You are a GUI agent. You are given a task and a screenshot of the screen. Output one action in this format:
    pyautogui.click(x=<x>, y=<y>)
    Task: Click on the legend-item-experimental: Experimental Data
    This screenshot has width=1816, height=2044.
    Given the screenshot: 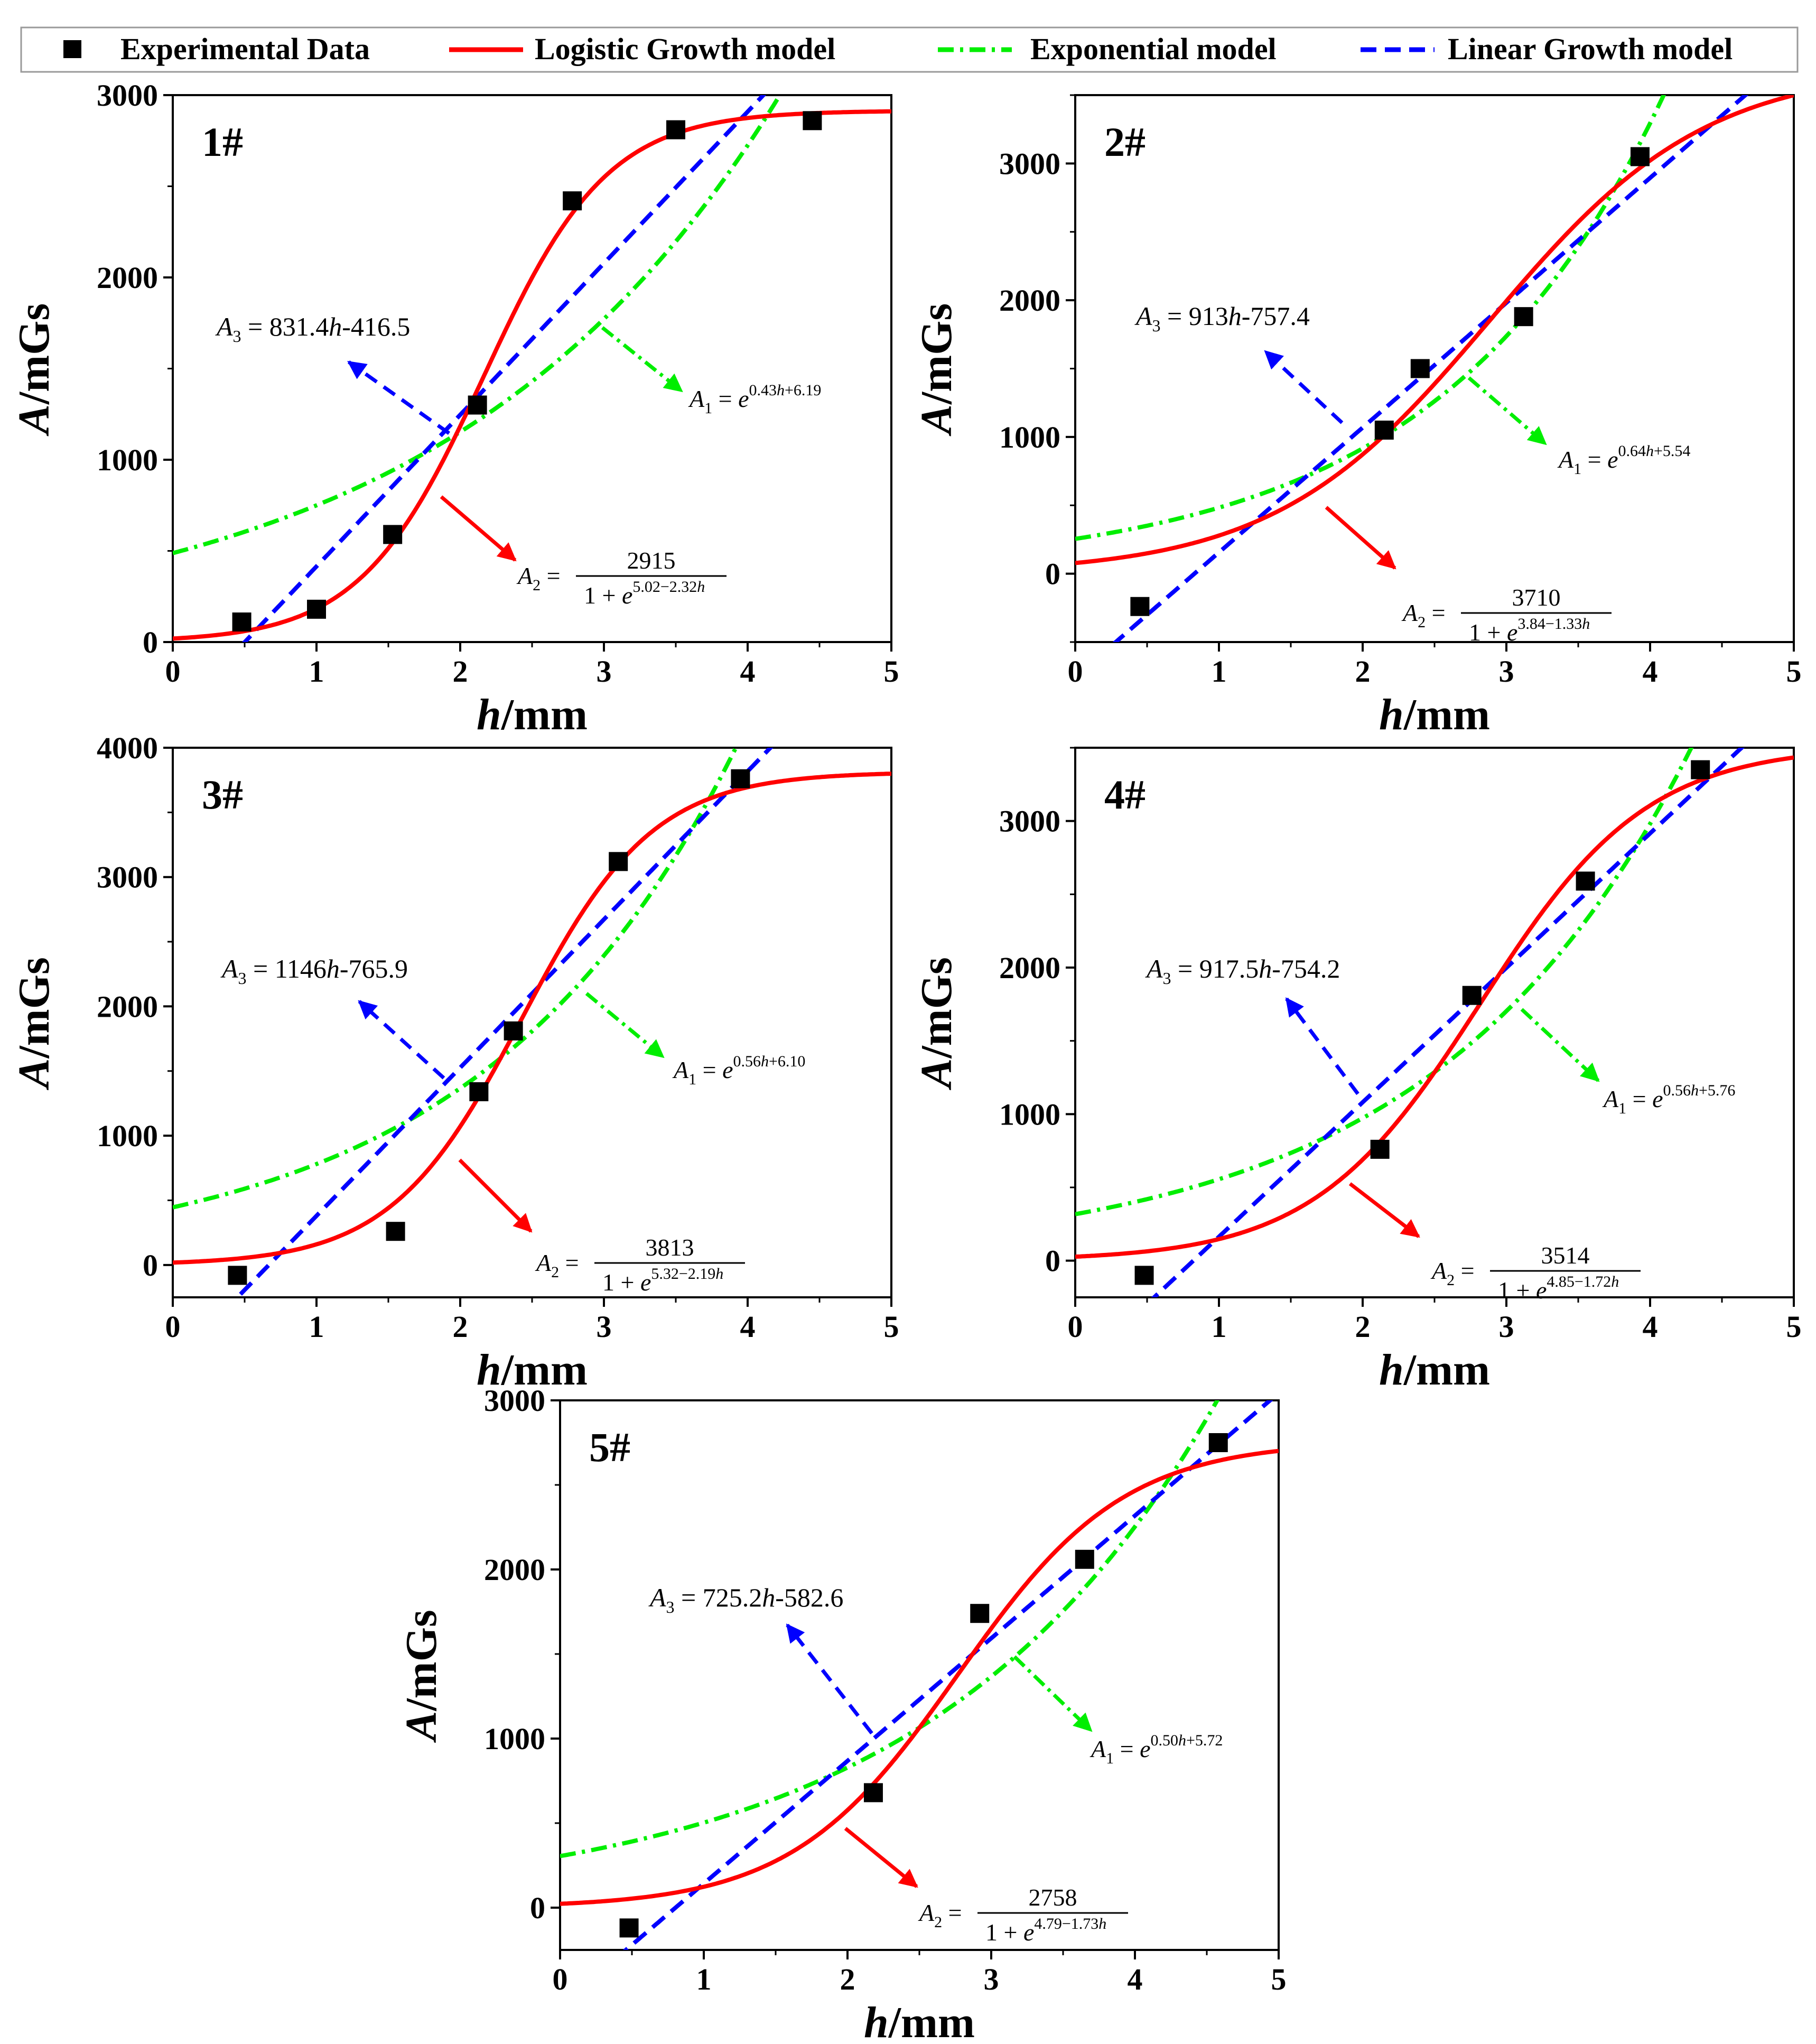 What is the action you would take?
    pyautogui.click(x=216, y=49)
    